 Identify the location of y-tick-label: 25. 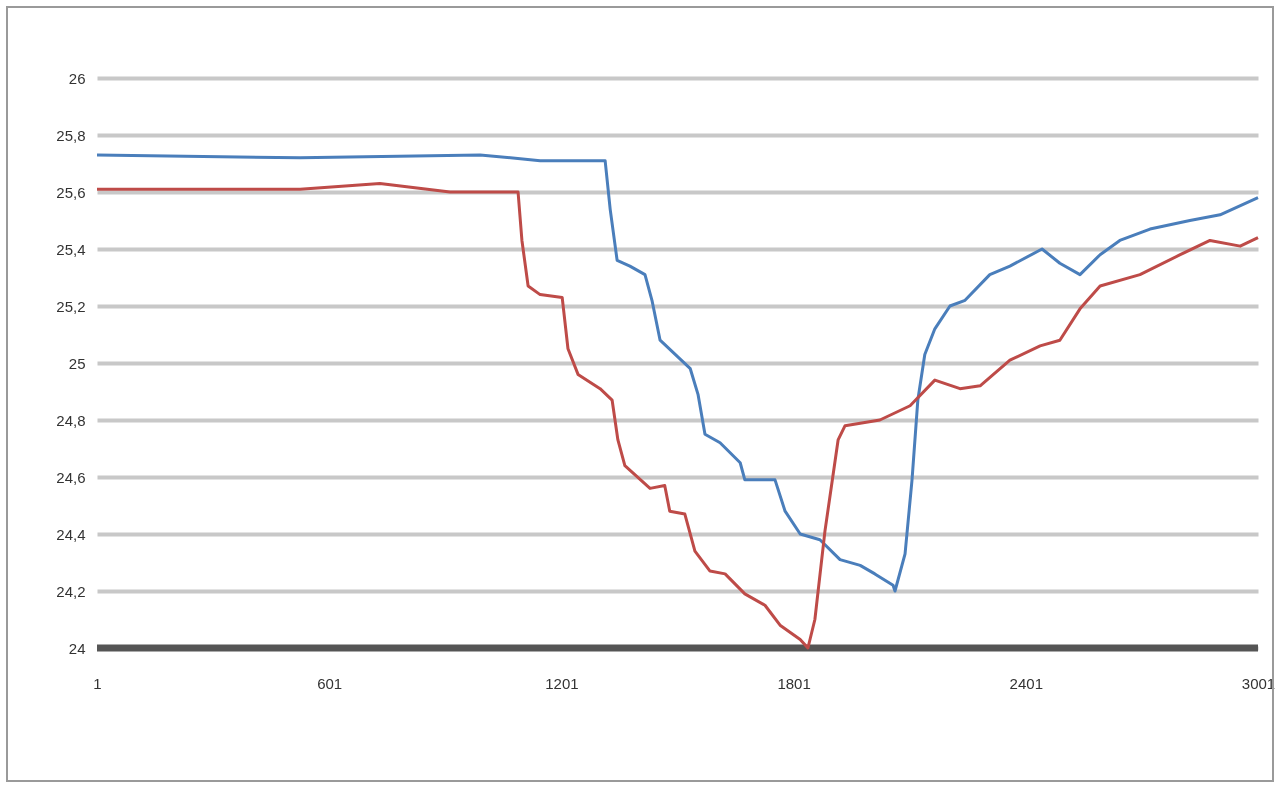
(77, 363).